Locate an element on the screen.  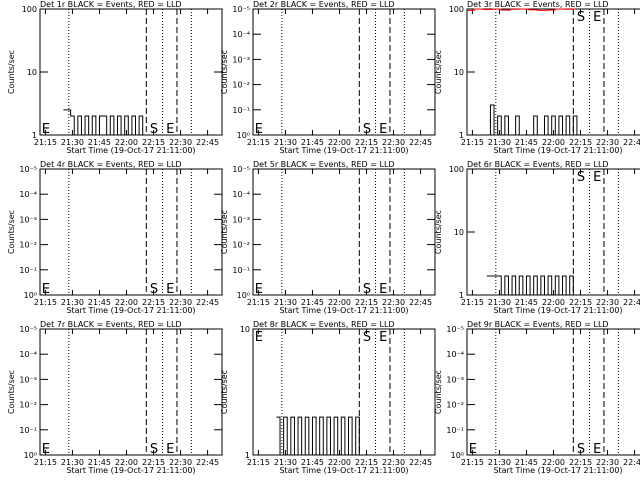
panel-title: Det 2r BLACK = Events, RED = LLD is located at coordinates (324, 4).